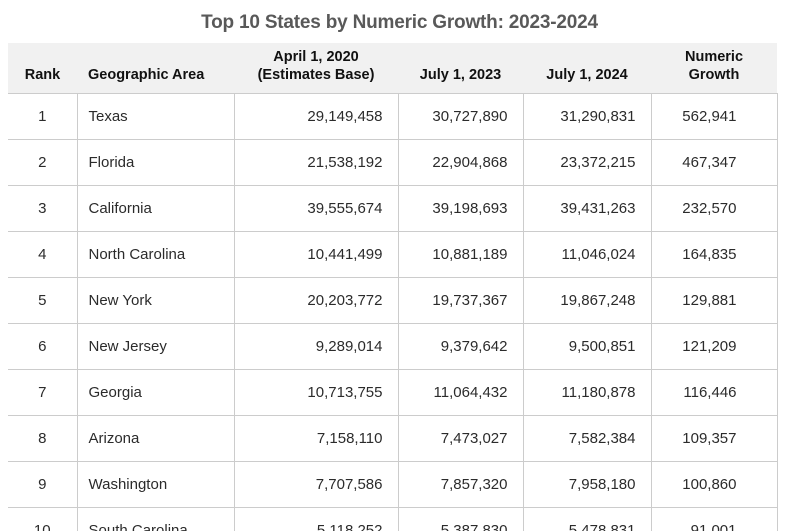  I want to click on april-2020-cell: 7,158,110, so click(315, 438).